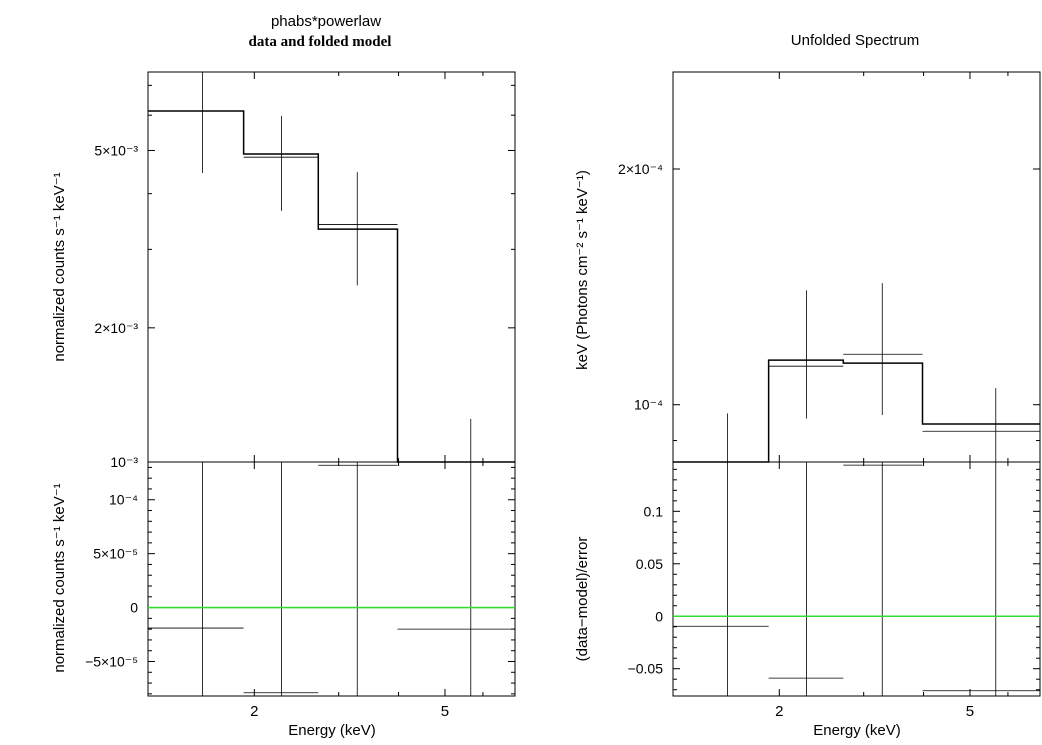 Image resolution: width=1042 pixels, height=745 pixels. Describe the element at coordinates (640, 169) in the screenshot. I see `y-tick-label: 2×10⁻⁴` at that location.